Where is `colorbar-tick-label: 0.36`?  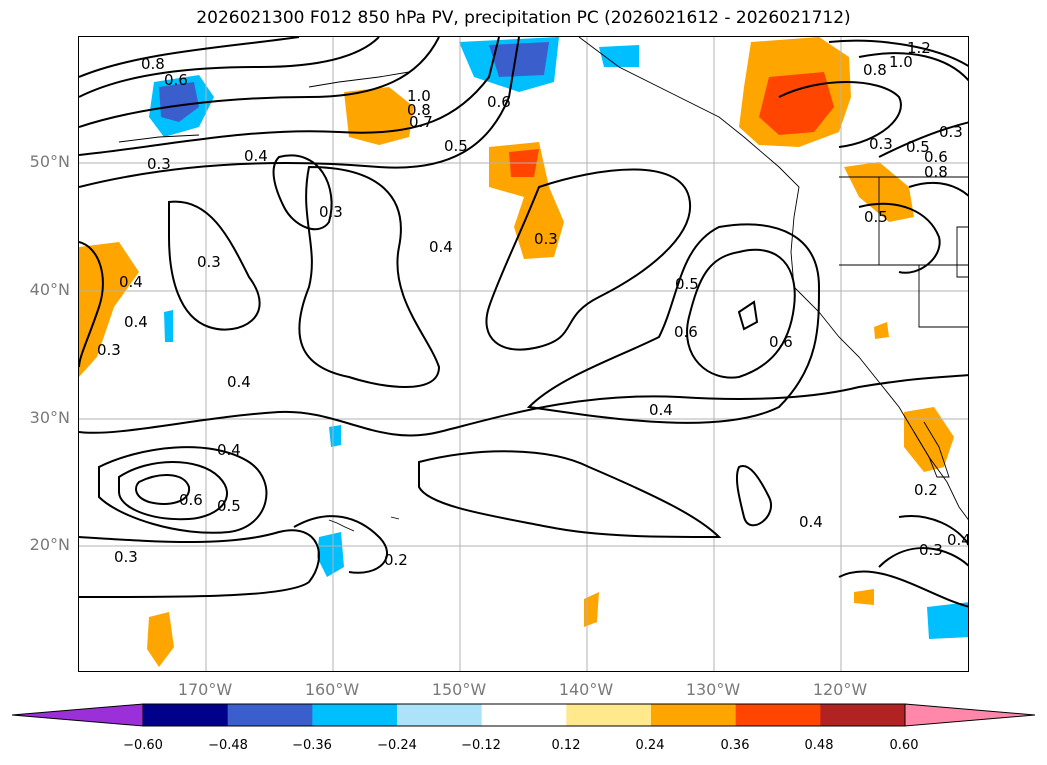 colorbar-tick-label: 0.36 is located at coordinates (735, 745).